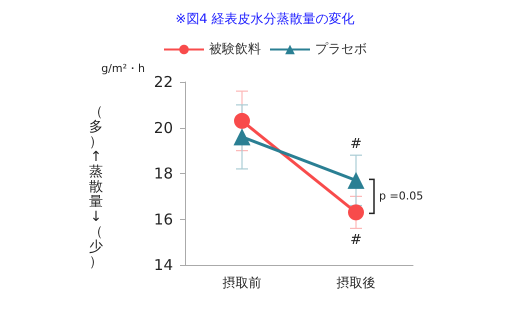 This screenshot has height=320, width=530. What do you see at coordinates (163, 82) in the screenshot?
I see `y-tick-label: 22` at bounding box center [163, 82].